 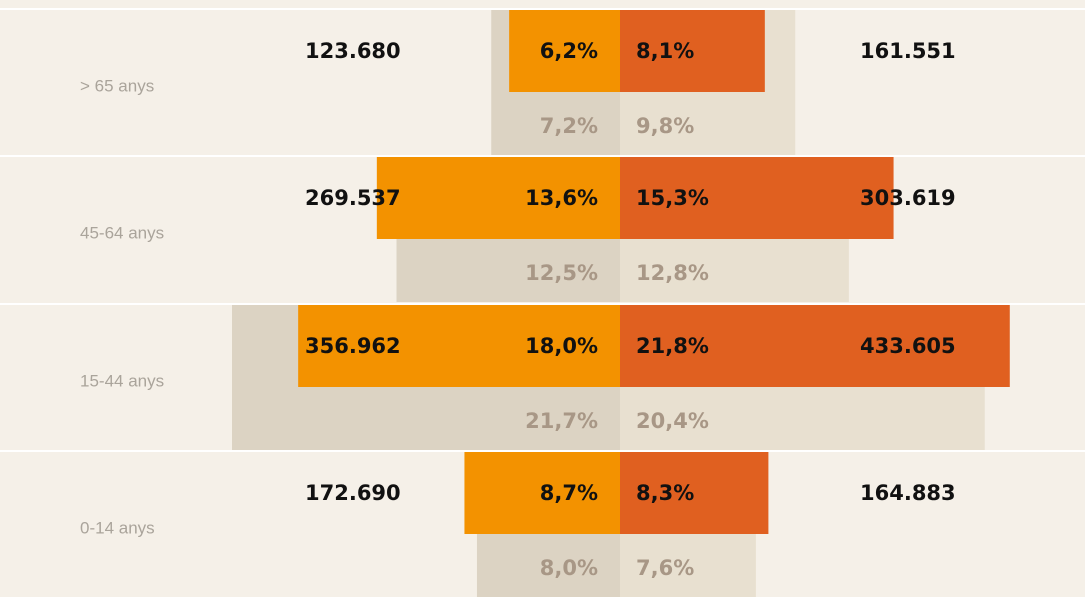 What do you see at coordinates (908, 346) in the screenshot?
I see `total-label: 433.605` at bounding box center [908, 346].